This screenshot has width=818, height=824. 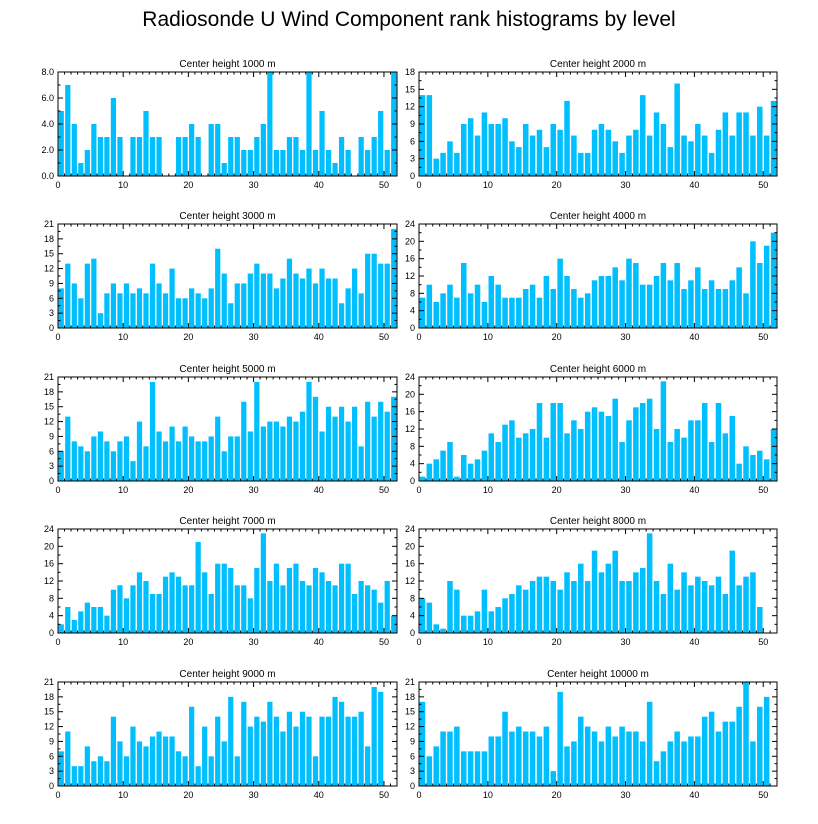 I want to click on y-tick-label: 18, so click(x=410, y=72).